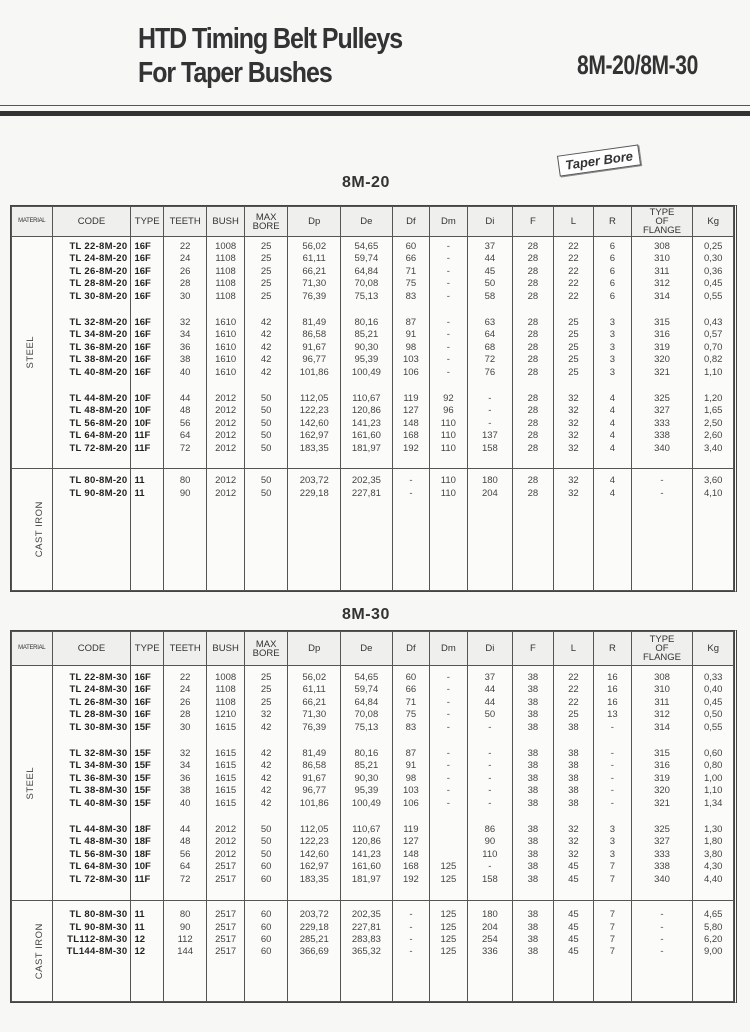 The width and height of the screenshot is (750, 1032). What do you see at coordinates (225, 703) in the screenshot?
I see `cell-bush: 1108` at bounding box center [225, 703].